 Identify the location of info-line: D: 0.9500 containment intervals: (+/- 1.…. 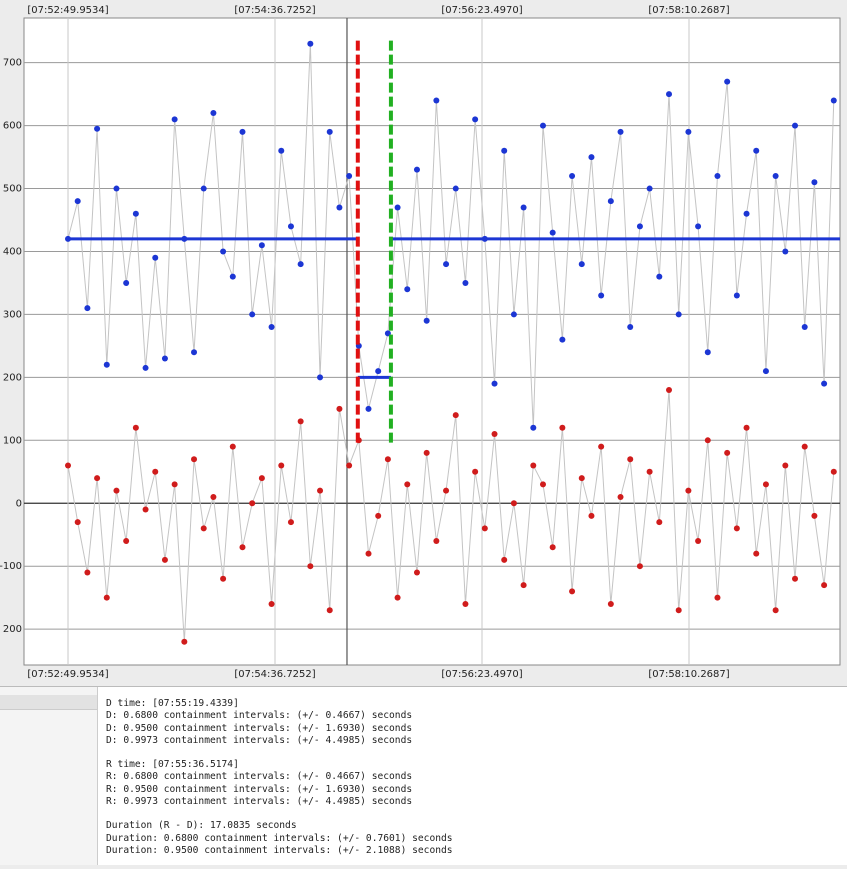
(259, 728).